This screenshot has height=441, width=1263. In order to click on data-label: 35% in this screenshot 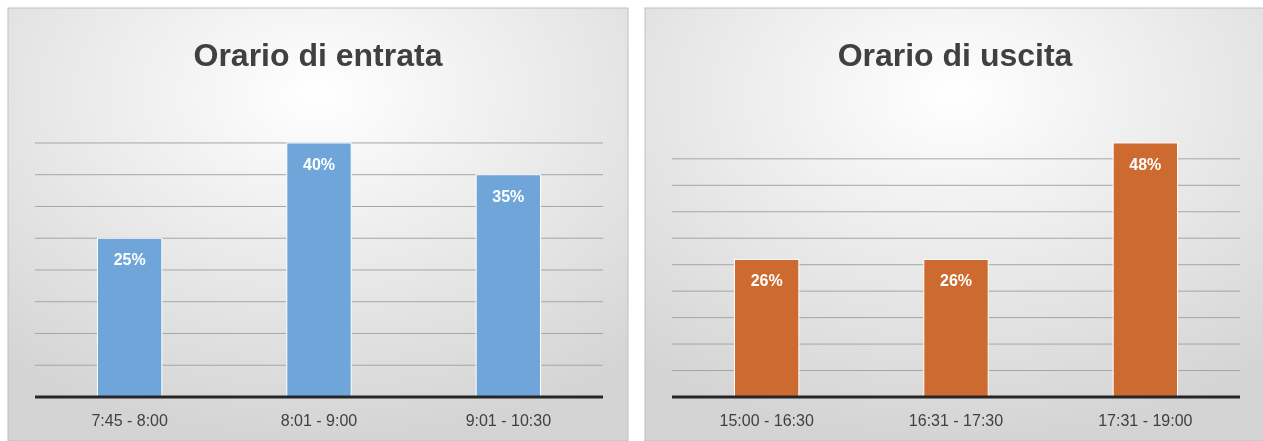, I will do `click(508, 196)`.